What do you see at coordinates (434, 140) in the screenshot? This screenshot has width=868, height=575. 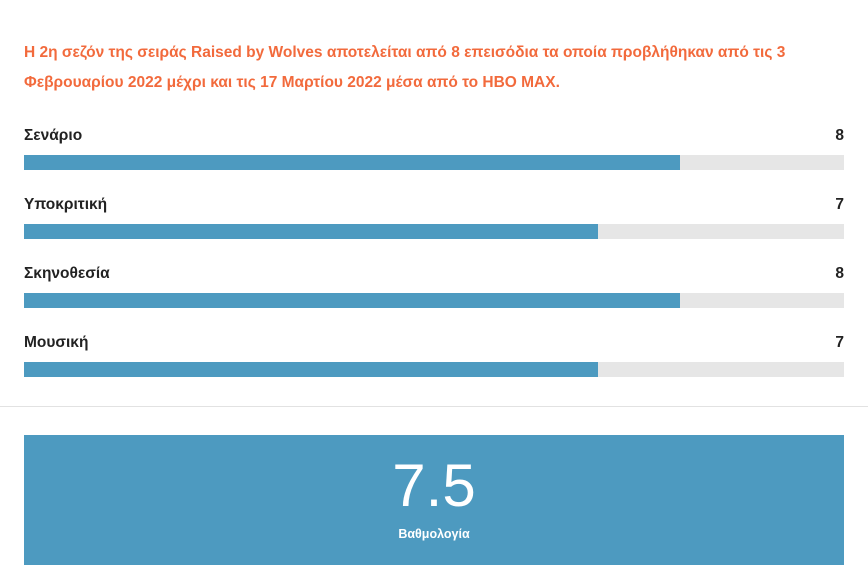 I see `criterion-header: Σενάριο 8` at bounding box center [434, 140].